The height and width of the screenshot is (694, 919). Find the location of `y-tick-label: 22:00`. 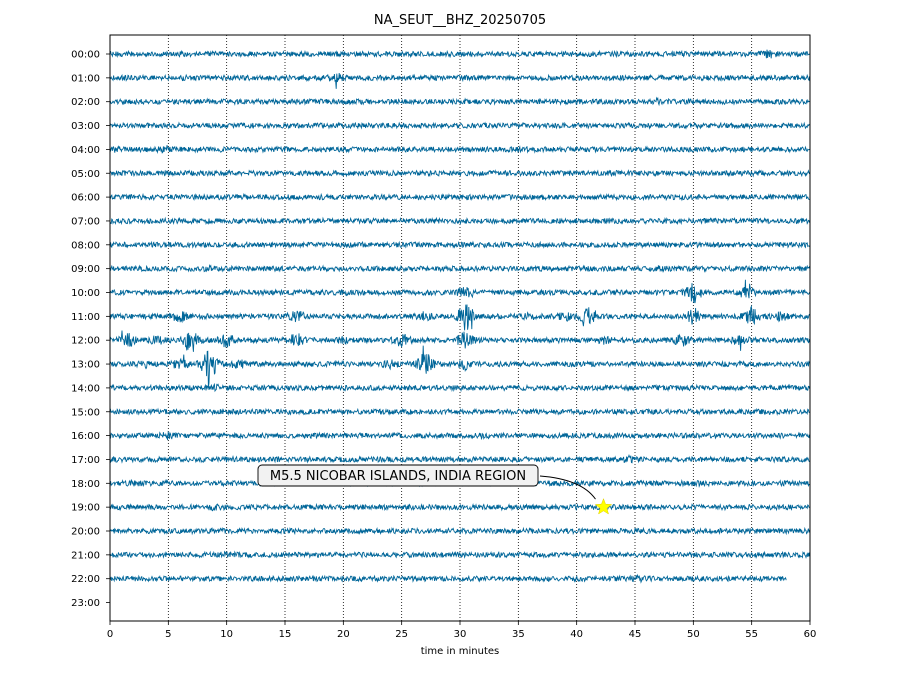

y-tick-label: 22:00 is located at coordinates (85, 579).